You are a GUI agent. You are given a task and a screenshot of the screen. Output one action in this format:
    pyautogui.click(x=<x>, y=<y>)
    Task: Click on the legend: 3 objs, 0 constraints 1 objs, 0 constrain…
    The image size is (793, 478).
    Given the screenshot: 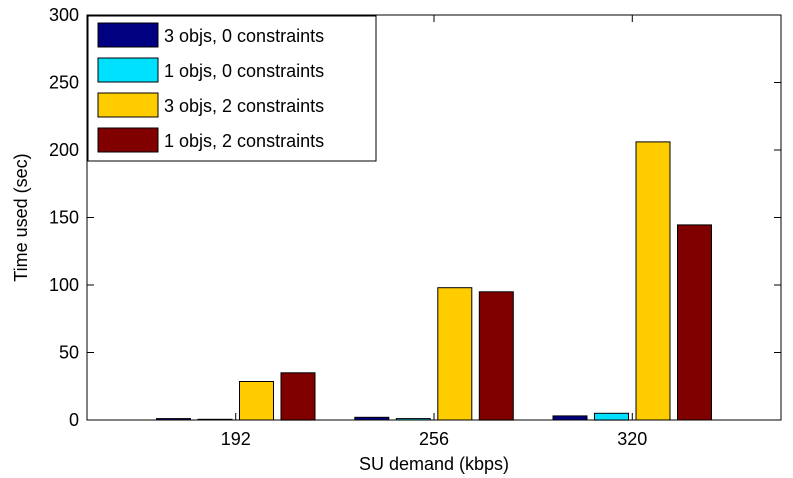 What is the action you would take?
    pyautogui.click(x=232, y=88)
    